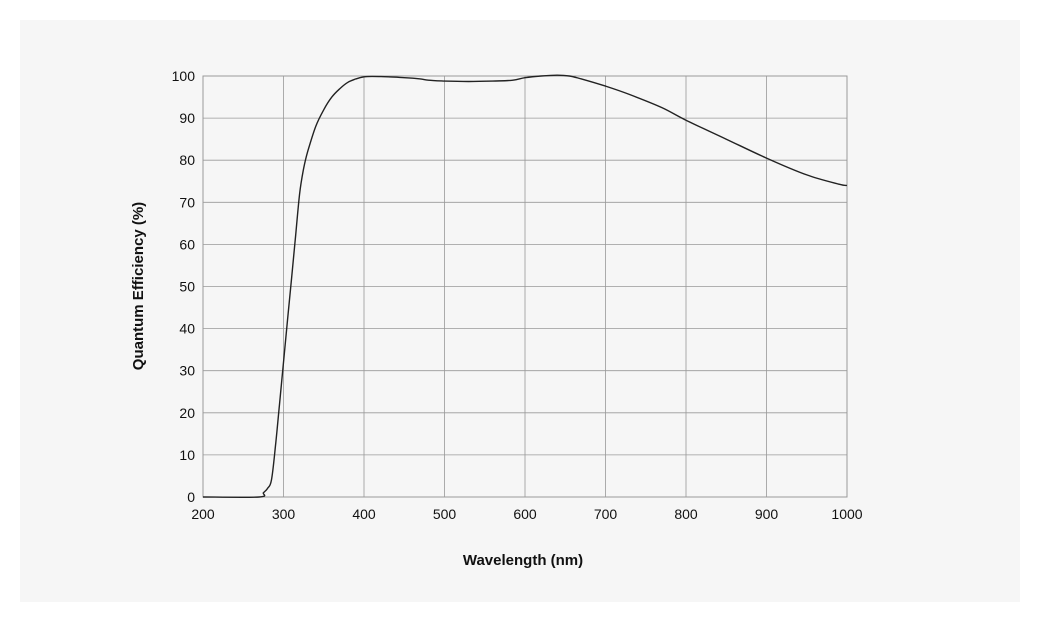  I want to click on x-tick-label: 400, so click(364, 514).